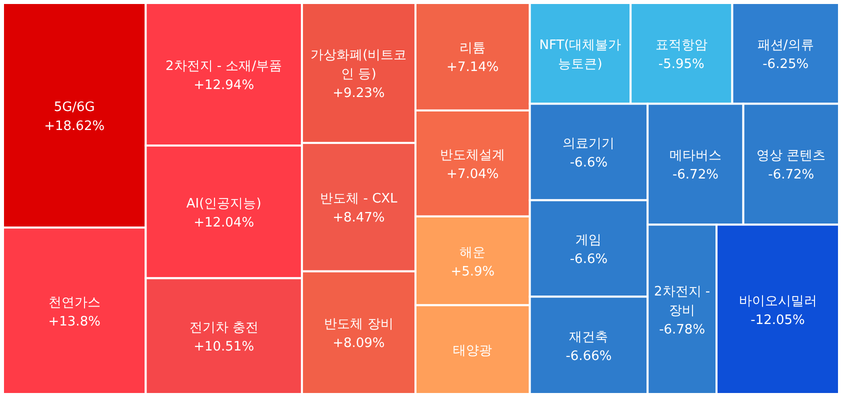 Image resolution: width=842 pixels, height=397 pixels. Describe the element at coordinates (224, 222) in the screenshot. I see `data-label: +12.04%` at that location.